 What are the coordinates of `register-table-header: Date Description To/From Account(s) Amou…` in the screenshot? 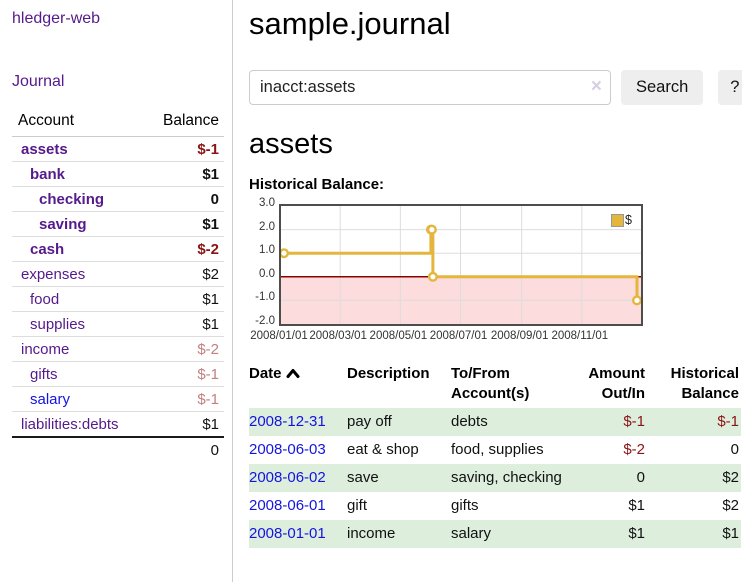 It's located at (495, 385).